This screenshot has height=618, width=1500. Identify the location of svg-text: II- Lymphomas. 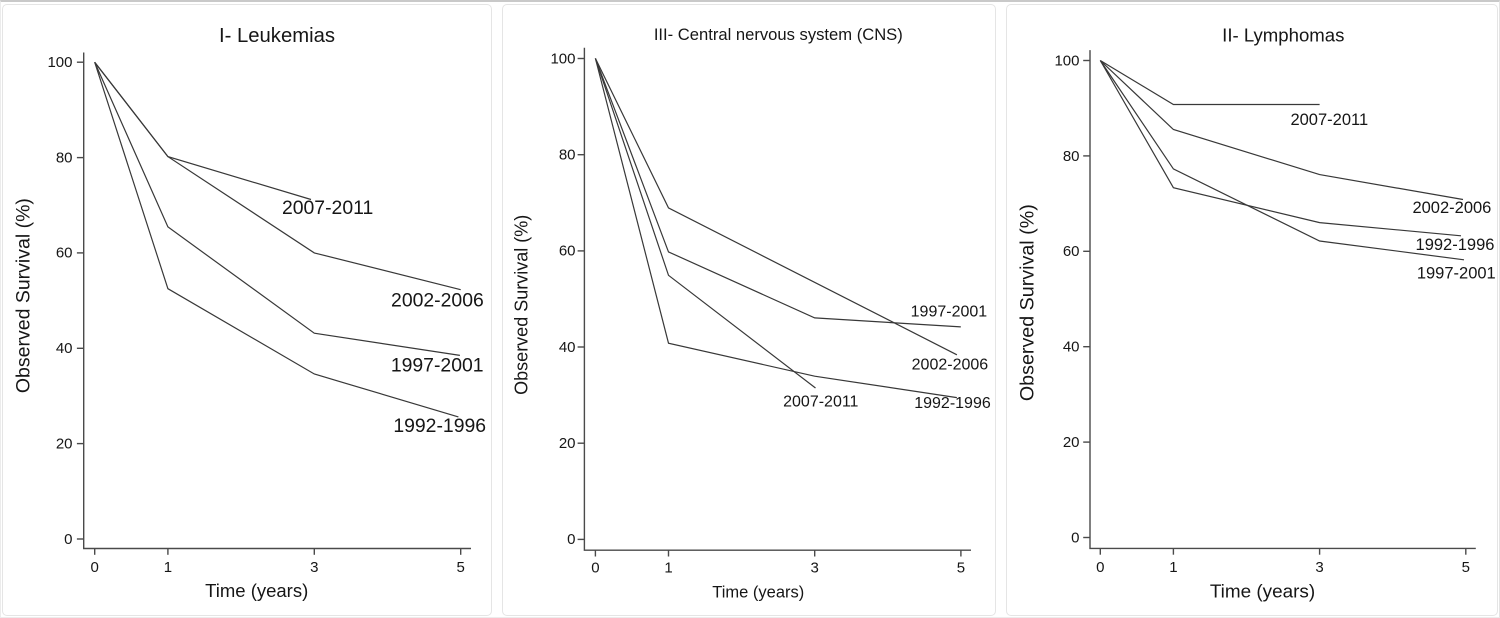
(1283, 35).